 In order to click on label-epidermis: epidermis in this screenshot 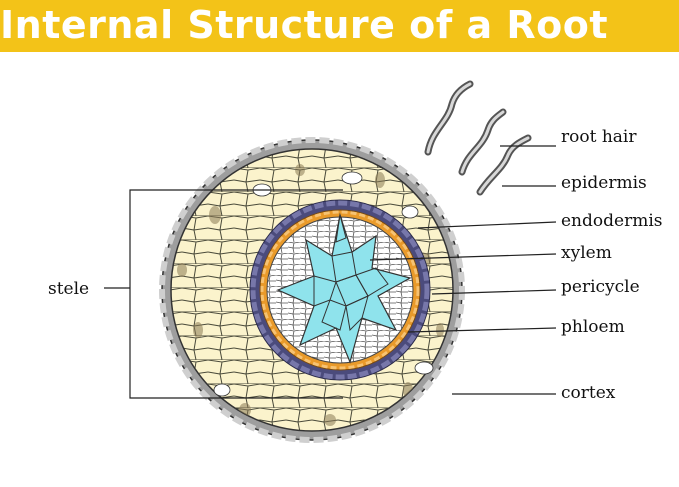, I will do `click(604, 183)`.